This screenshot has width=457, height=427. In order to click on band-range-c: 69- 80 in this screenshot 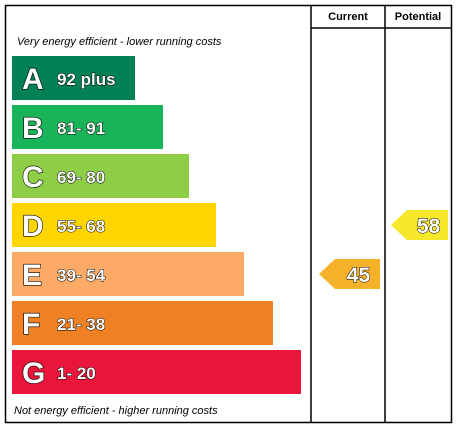, I will do `click(81, 177)`.